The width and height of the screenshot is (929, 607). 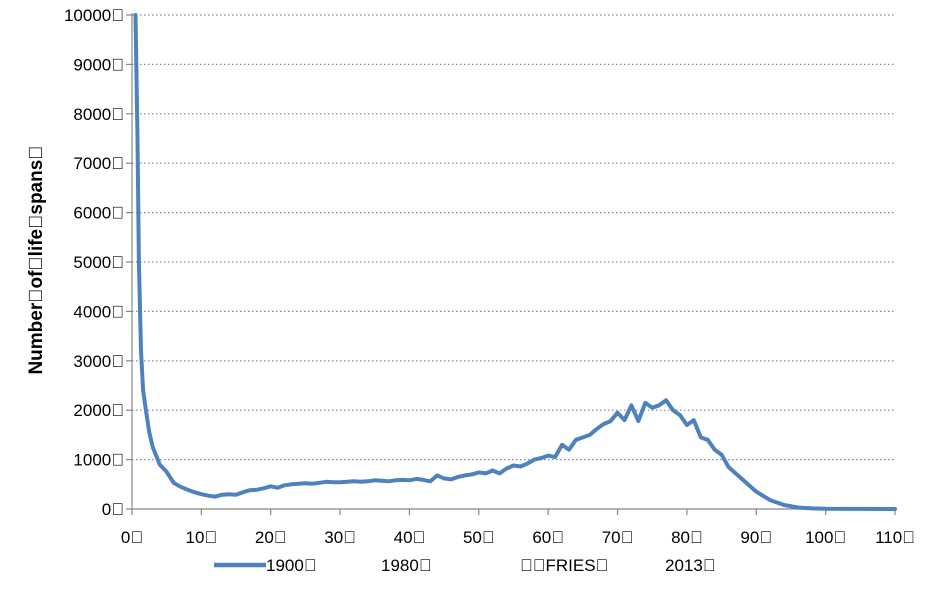 I want to click on y-tick-label: 10000 , so click(x=94, y=15).